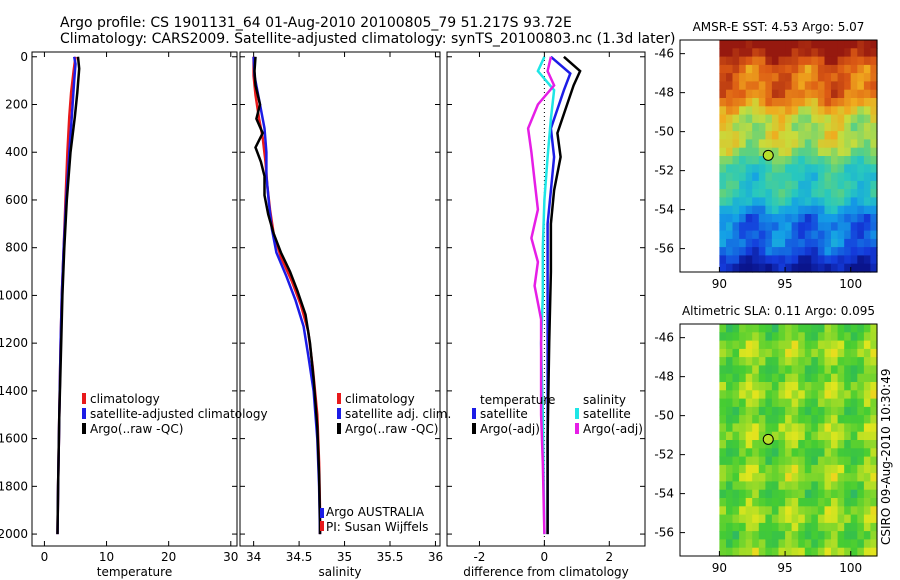 This screenshot has width=900, height=580. What do you see at coordinates (886, 457) in the screenshot?
I see `footer-timestamp: CSIRO 09-Aug-2010 10:30:49` at bounding box center [886, 457].